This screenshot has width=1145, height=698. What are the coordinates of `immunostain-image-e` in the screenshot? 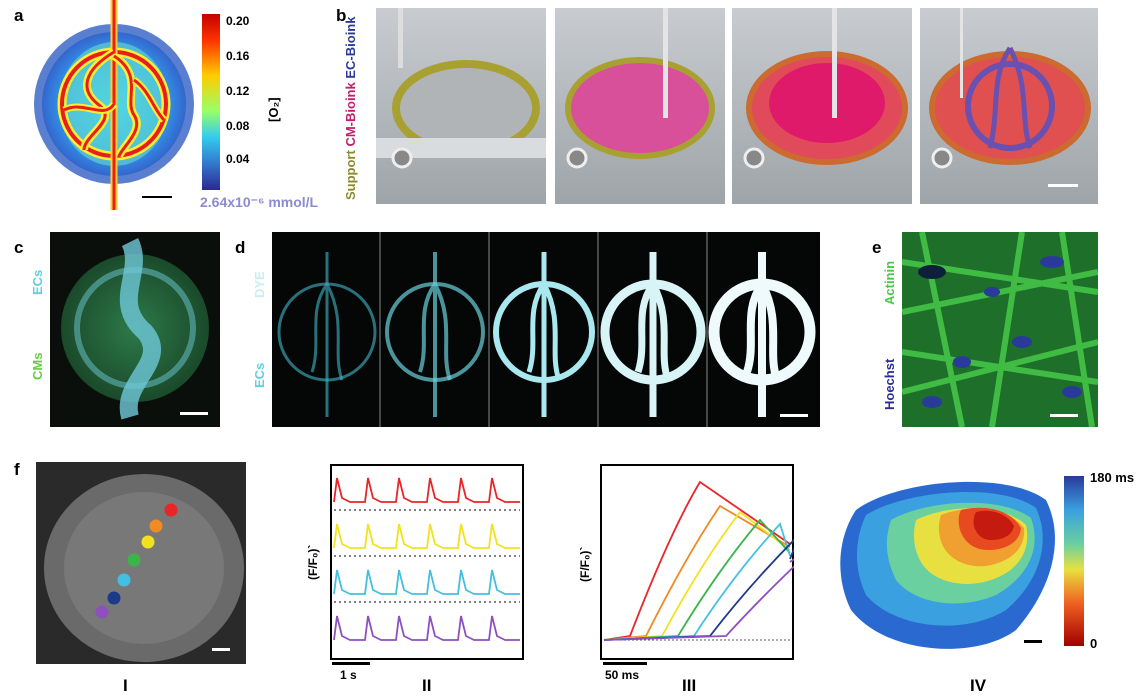 It's located at (1000, 329).